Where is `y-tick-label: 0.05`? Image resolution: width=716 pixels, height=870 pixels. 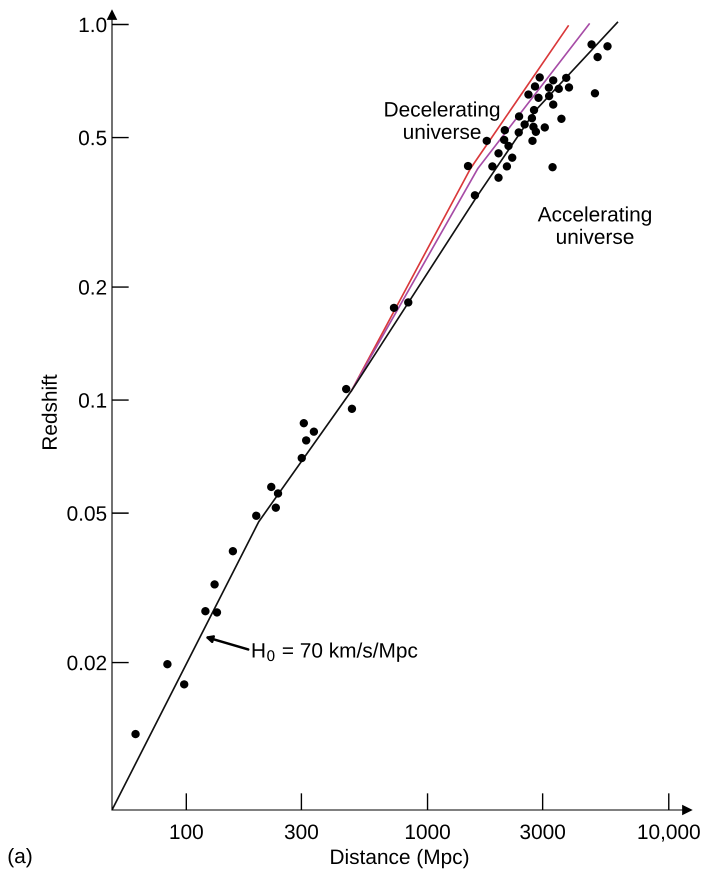 y-tick-label: 0.05 is located at coordinates (86, 513).